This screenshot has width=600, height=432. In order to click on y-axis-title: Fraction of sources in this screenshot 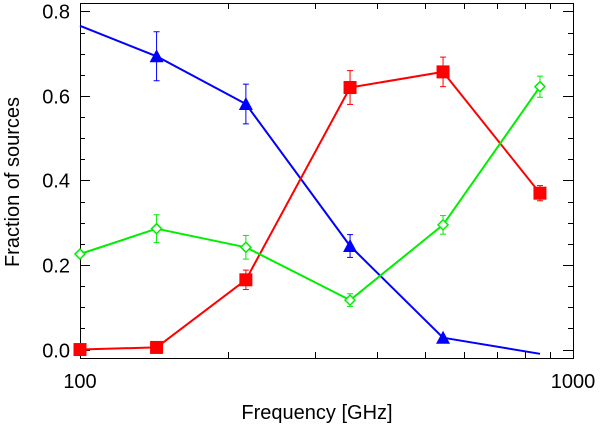, I will do `click(13, 182)`.